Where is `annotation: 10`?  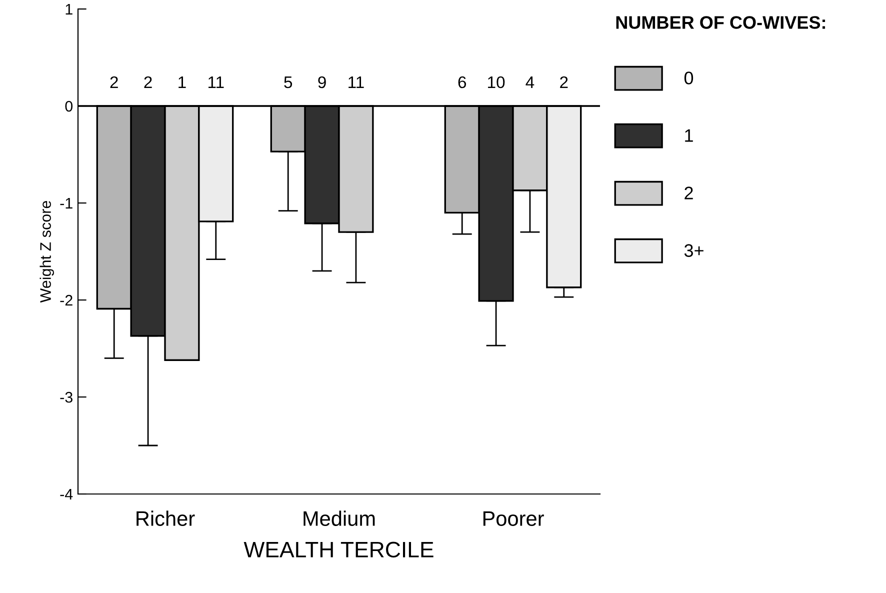 annotation: 10 is located at coordinates (496, 82).